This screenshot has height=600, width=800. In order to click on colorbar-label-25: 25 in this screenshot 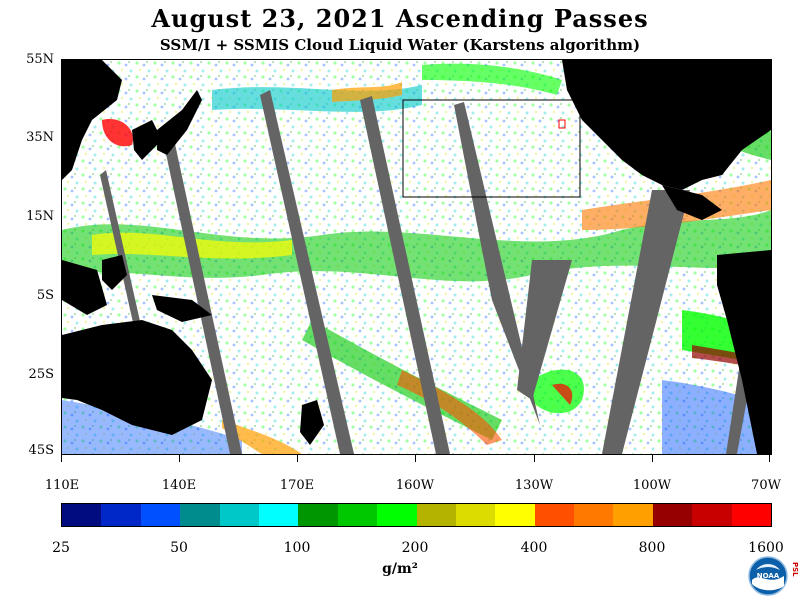, I will do `click(61, 548)`.